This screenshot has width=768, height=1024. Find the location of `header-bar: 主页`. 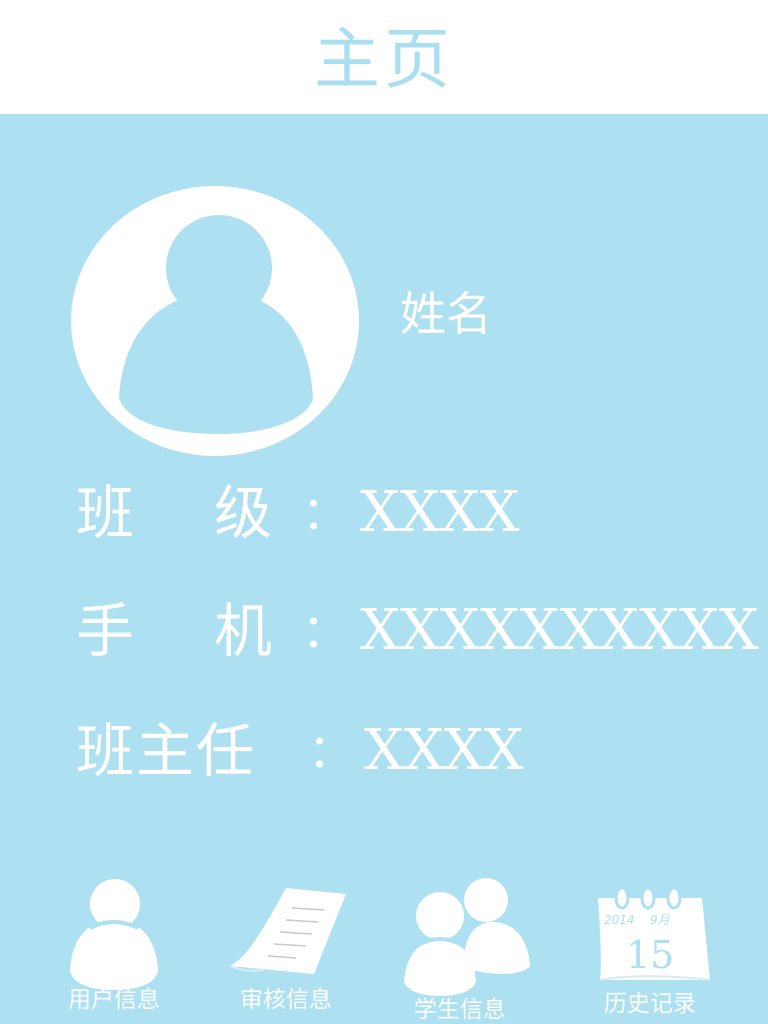

header-bar: 主页 is located at coordinates (384, 57).